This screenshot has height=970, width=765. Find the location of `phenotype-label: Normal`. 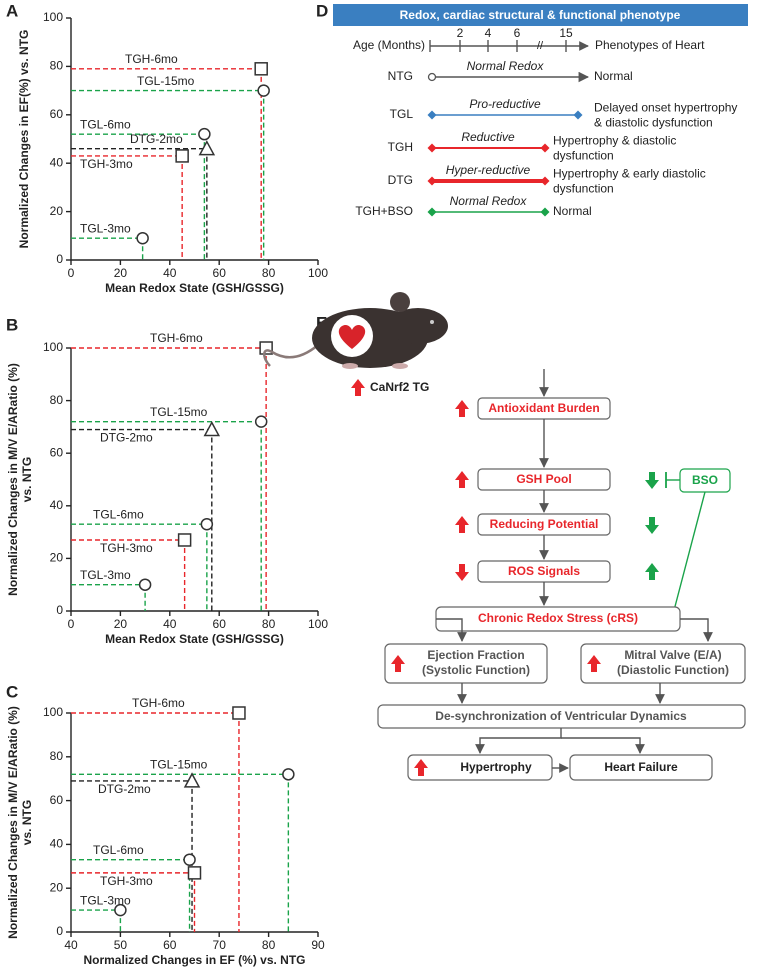

phenotype-label: Normal is located at coordinates (613, 76).